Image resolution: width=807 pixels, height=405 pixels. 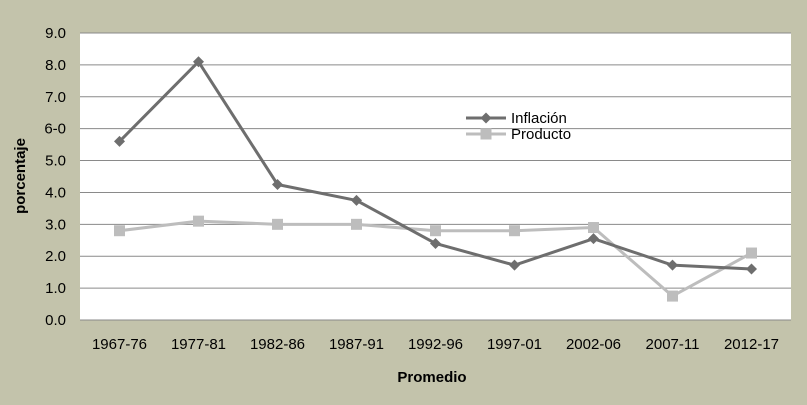 I want to click on x-tick-label: 1987-91, so click(x=356, y=344).